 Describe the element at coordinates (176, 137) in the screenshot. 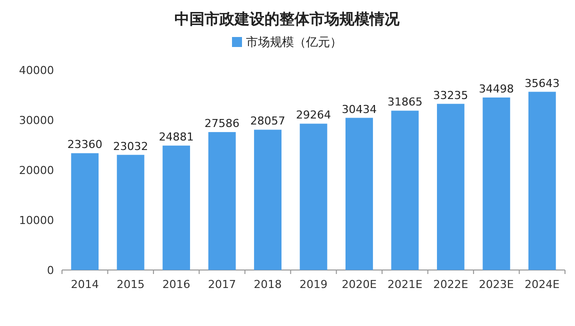

I see `data-label: 24881` at that location.